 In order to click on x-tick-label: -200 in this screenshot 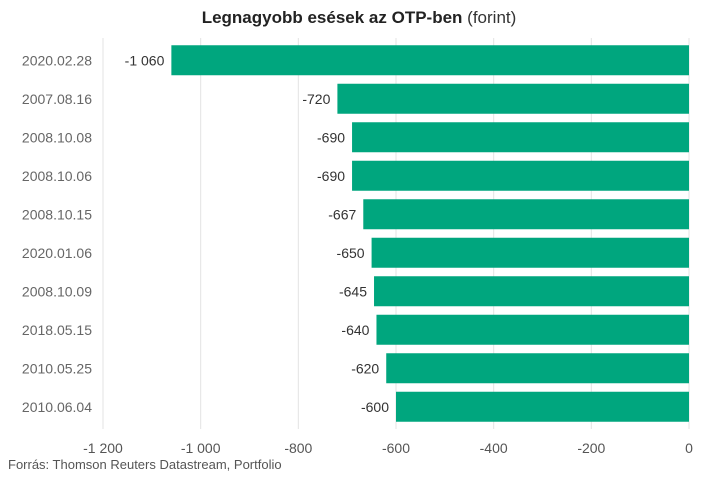, I will do `click(591, 448)`.